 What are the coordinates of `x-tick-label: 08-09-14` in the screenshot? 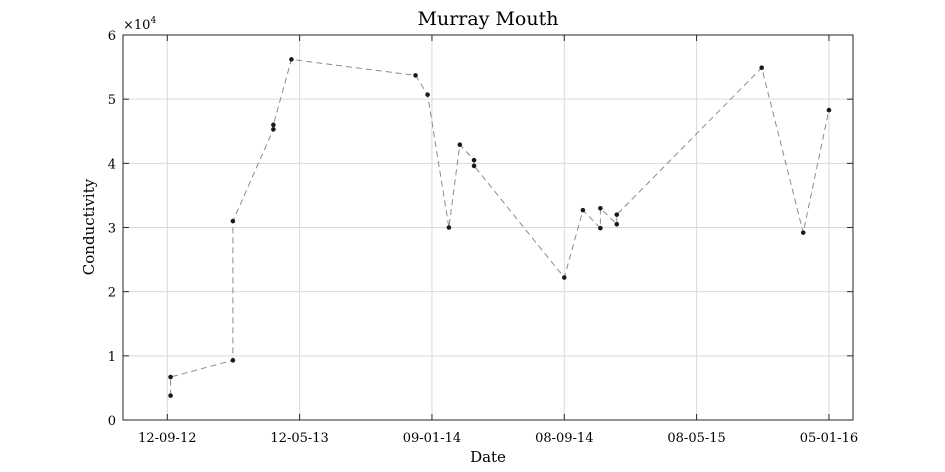 It's located at (564, 438).